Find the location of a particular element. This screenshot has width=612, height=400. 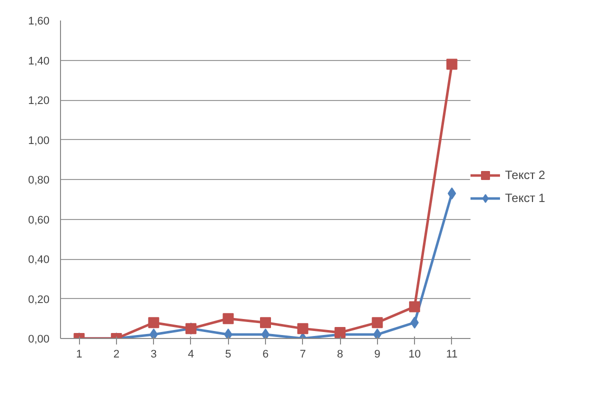

y-tick-label: 0,40 is located at coordinates (39, 260).